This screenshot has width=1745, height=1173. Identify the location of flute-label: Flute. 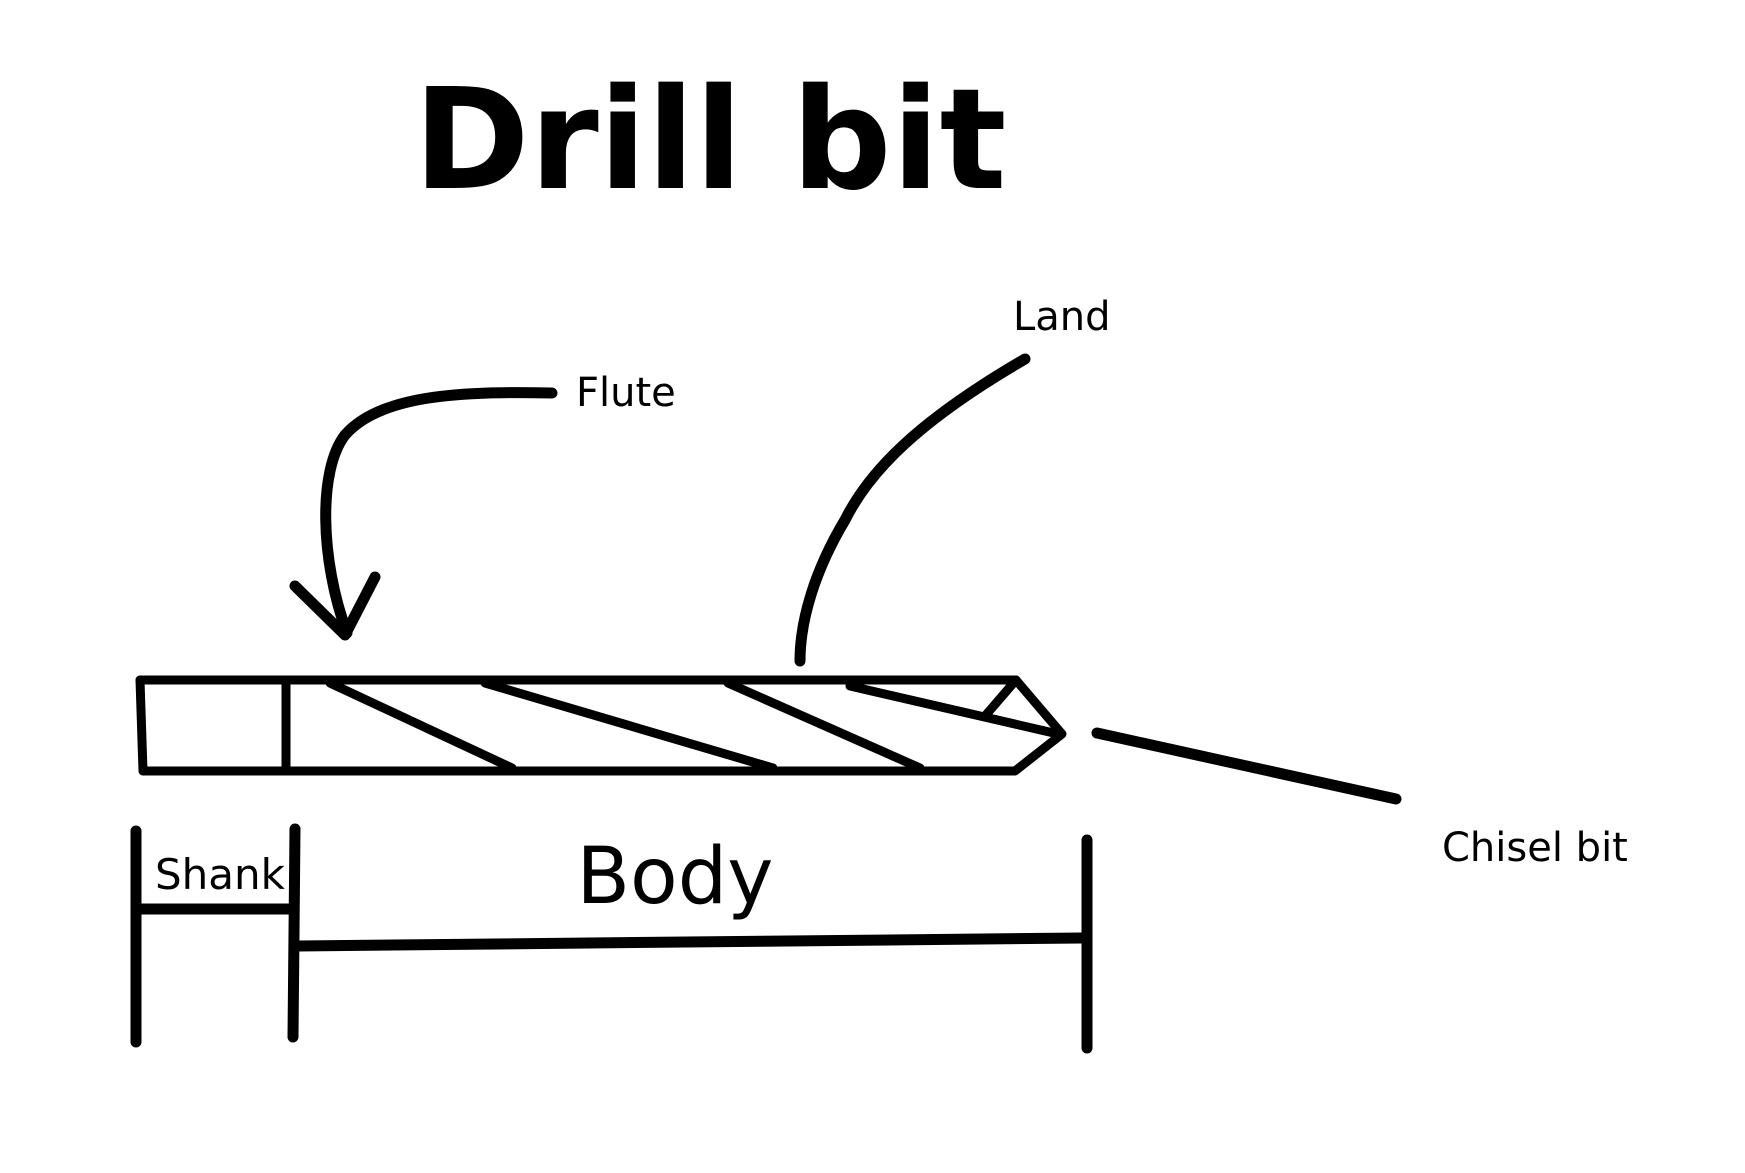
(626, 393).